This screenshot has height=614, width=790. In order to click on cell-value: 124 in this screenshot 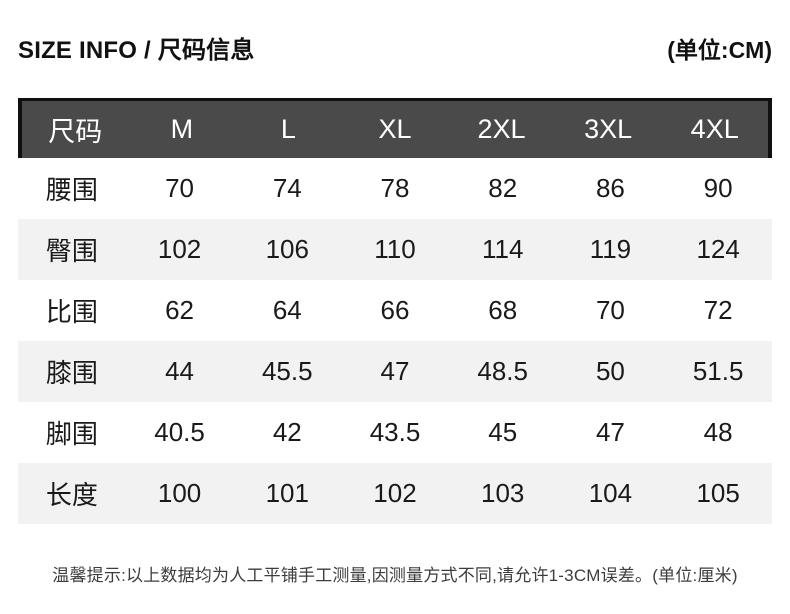, I will do `click(718, 249)`.